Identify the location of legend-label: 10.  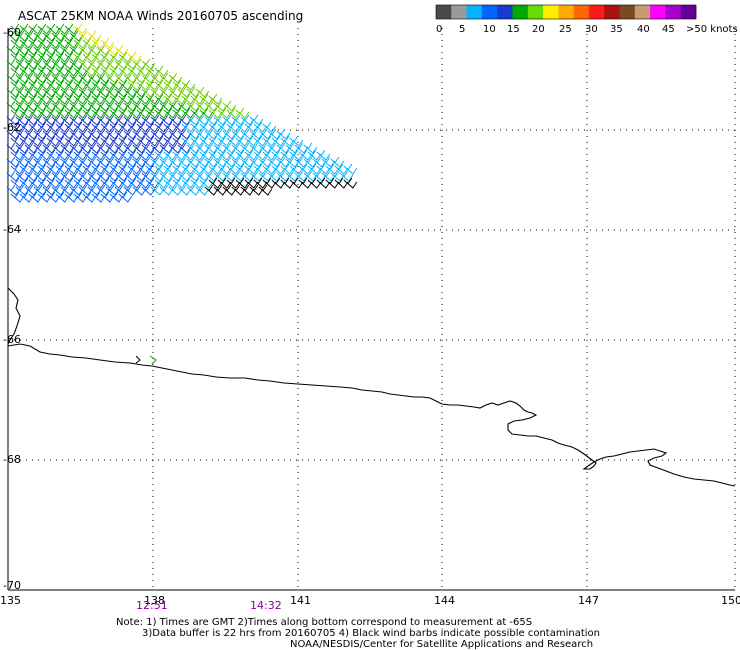
(489, 29).